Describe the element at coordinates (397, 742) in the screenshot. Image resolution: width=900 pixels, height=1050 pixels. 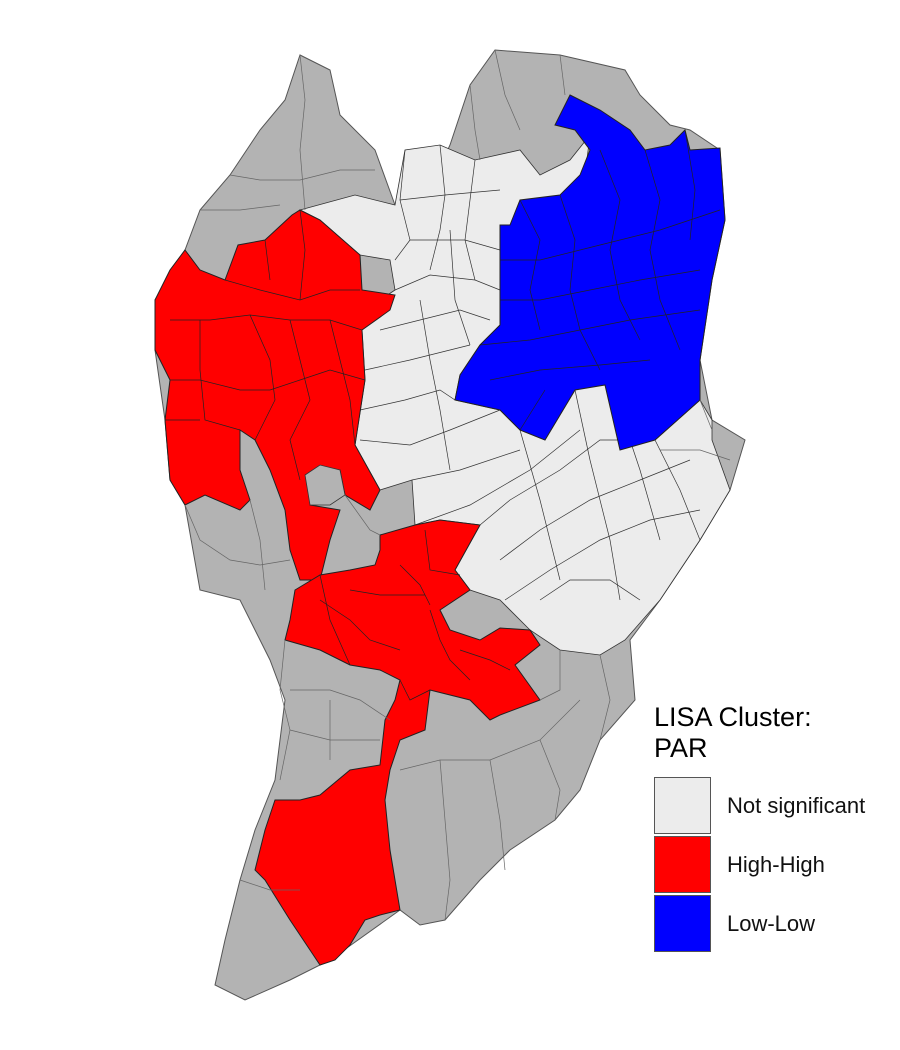
I see `region-high-high-south` at that location.